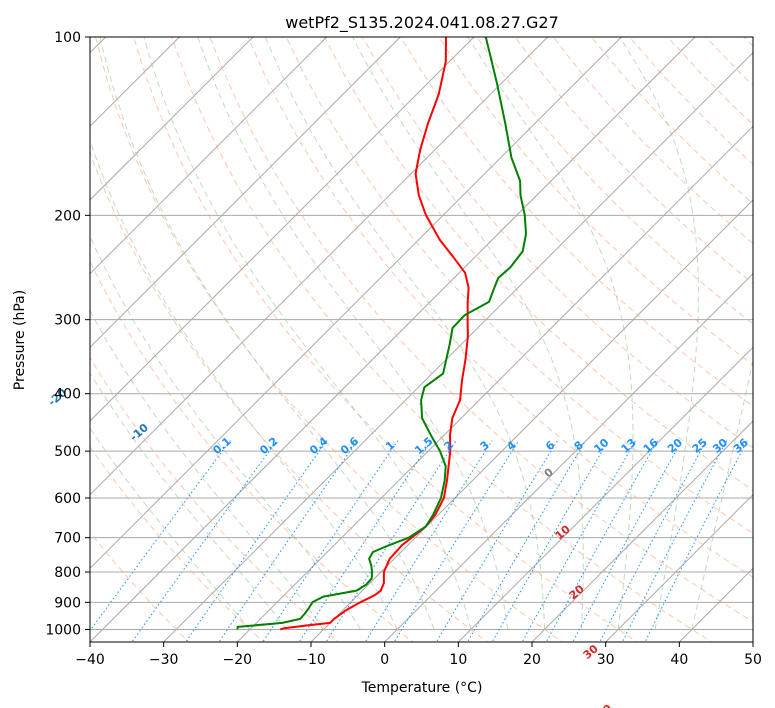 This screenshot has width=775, height=708. I want to click on isotherm-label: 20, so click(577, 592).